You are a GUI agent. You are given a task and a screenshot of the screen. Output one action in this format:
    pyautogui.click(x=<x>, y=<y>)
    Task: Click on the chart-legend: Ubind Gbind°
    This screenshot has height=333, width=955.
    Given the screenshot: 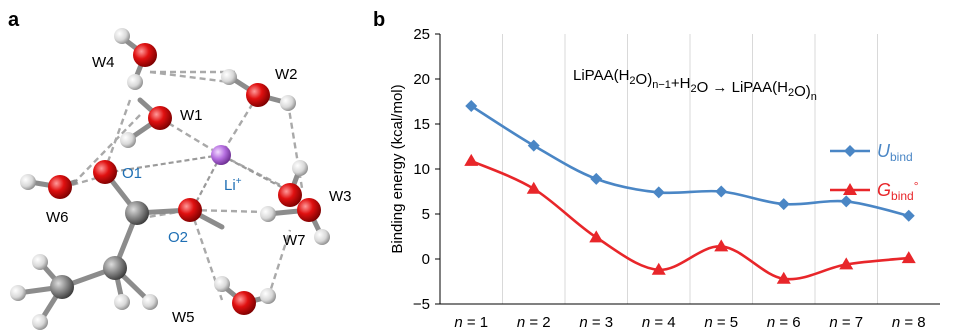 What is the action you would take?
    pyautogui.click(x=874, y=172)
    